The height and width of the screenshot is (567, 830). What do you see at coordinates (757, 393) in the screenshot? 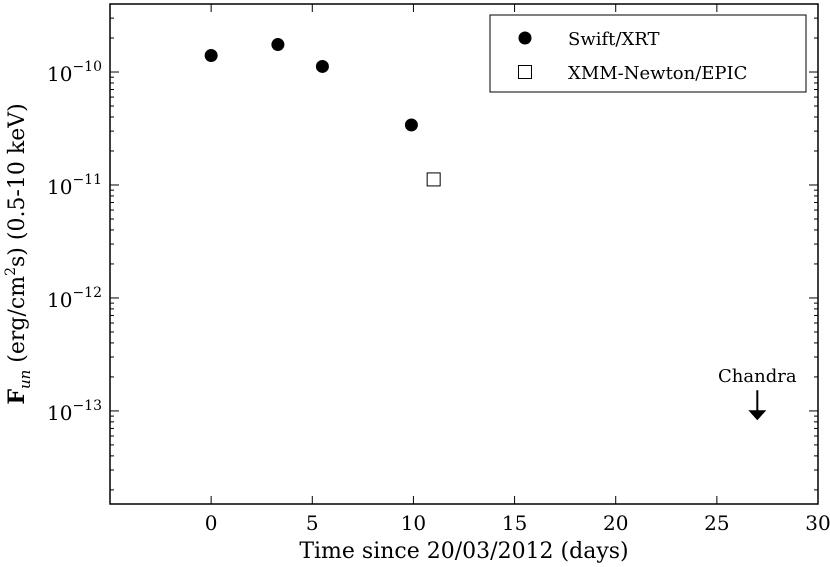
I see `annotations: Chandra` at bounding box center [757, 393].